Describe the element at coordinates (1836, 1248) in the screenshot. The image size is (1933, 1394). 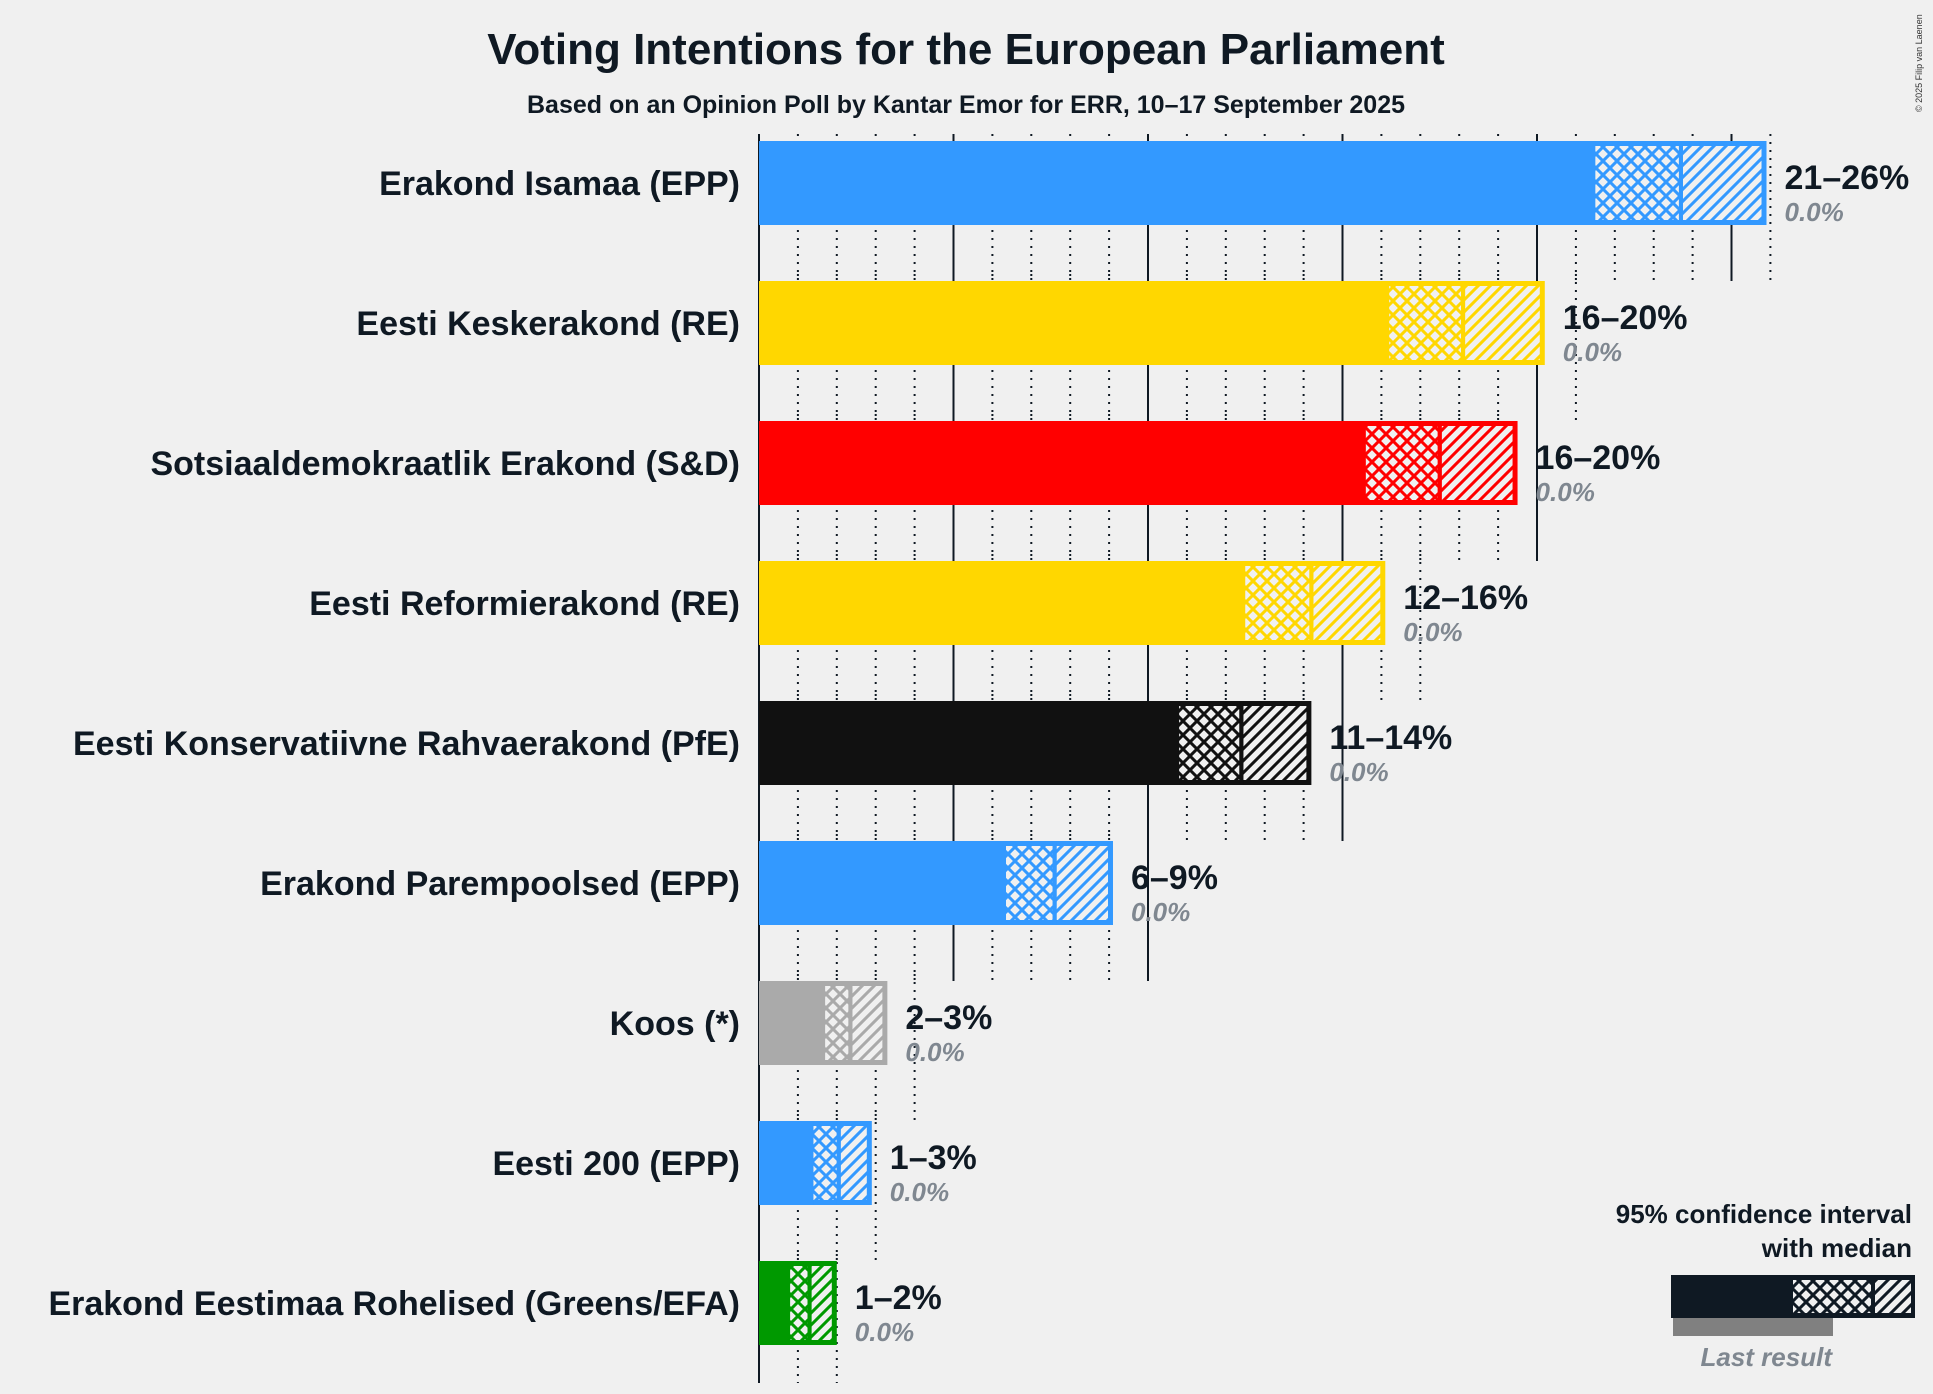
I see `legend-title-line2: with median` at that location.